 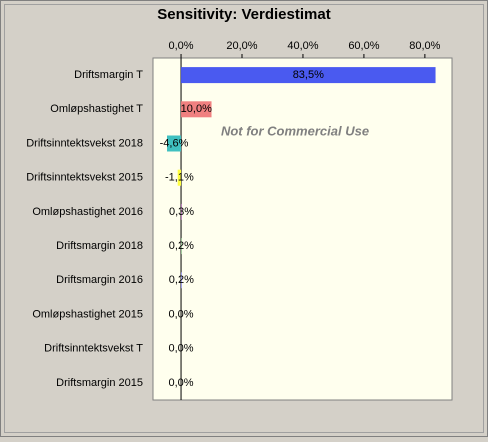 I want to click on value-label: -4,6%, so click(x=174, y=143).